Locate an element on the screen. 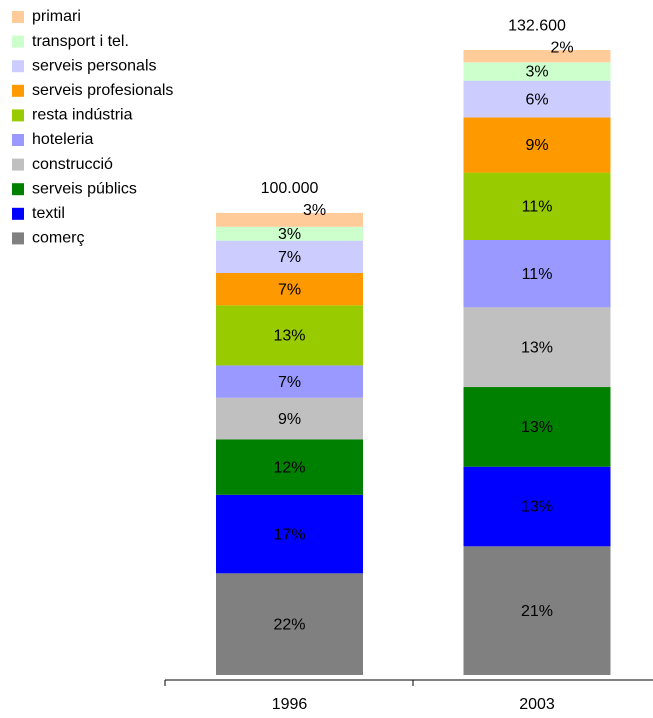 This screenshot has width=653, height=718. legend-label: construcció is located at coordinates (72, 164).